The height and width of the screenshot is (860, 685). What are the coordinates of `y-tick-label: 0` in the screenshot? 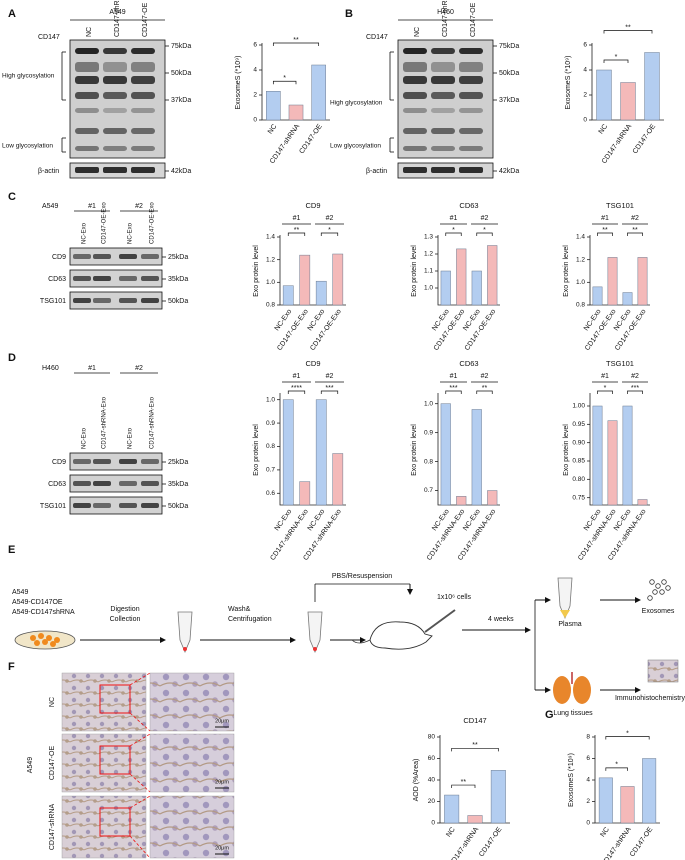 It's located at (585, 120).